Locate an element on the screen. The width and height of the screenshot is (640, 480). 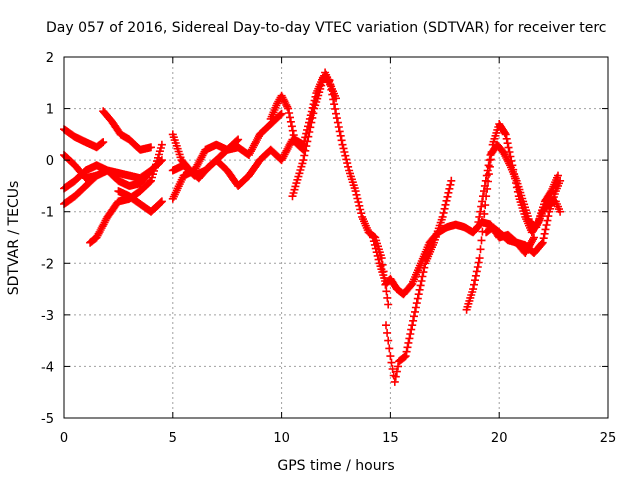
series-arc-l is located at coordinates (314, 134).